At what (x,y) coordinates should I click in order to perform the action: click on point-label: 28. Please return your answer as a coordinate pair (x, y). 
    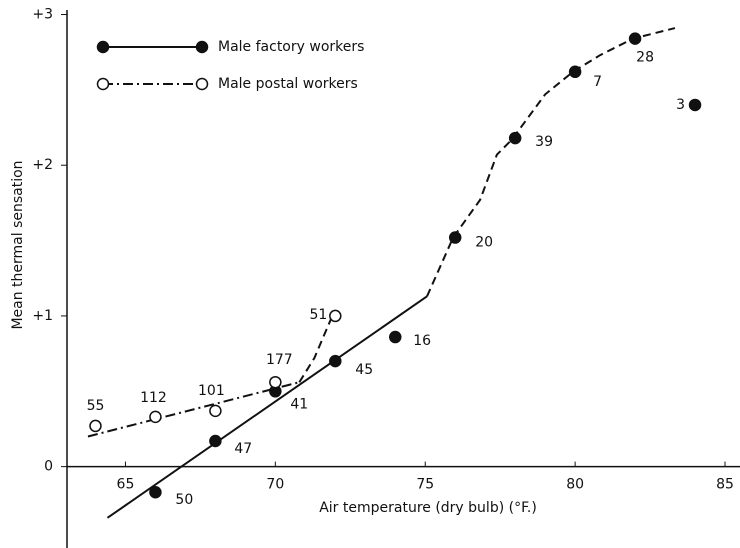
    Looking at the image, I should click on (645, 58).